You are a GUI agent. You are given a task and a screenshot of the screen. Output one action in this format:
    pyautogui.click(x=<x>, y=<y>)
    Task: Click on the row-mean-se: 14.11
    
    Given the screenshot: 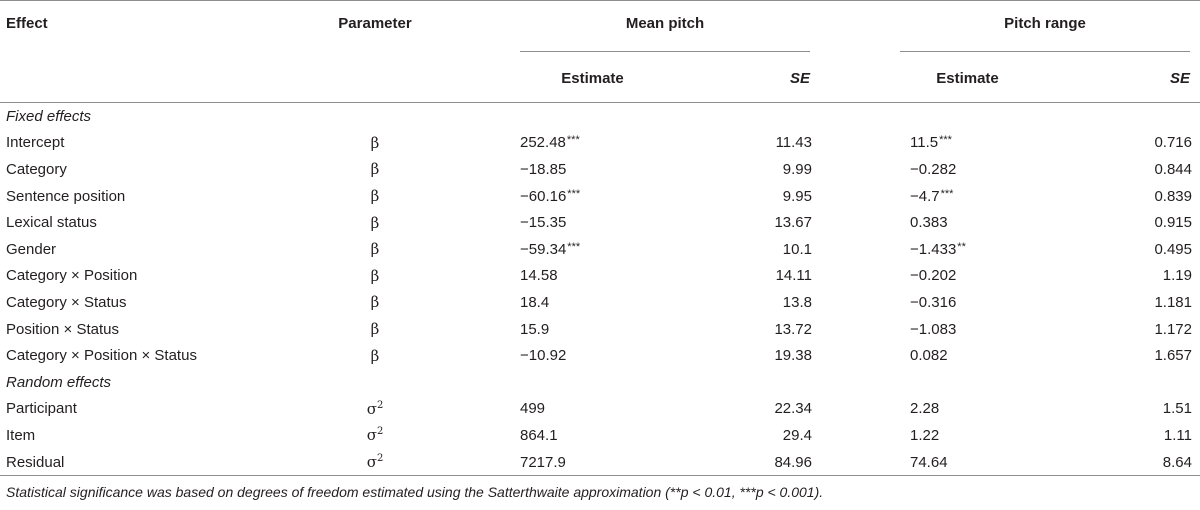 What is the action you would take?
    pyautogui.click(x=793, y=276)
    